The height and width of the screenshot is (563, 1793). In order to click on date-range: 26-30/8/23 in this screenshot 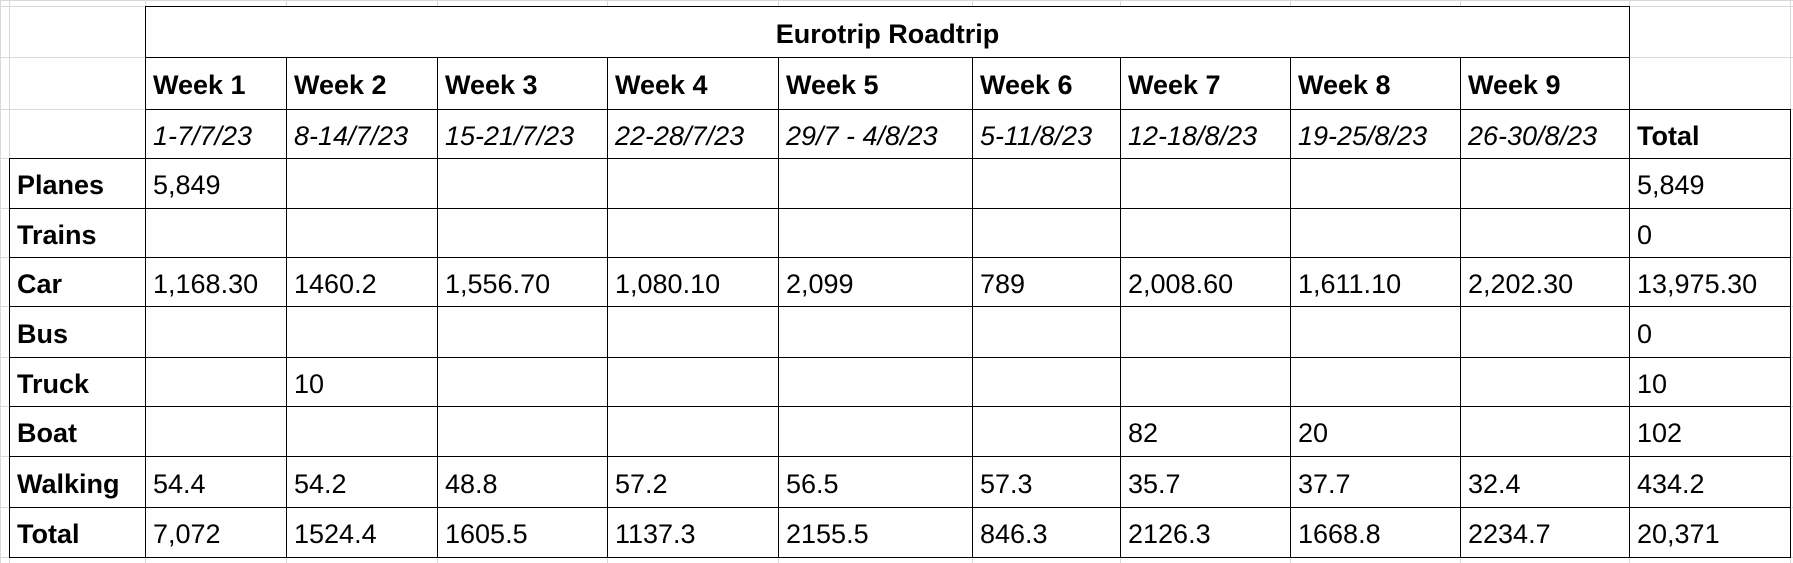, I will do `click(1545, 134)`.